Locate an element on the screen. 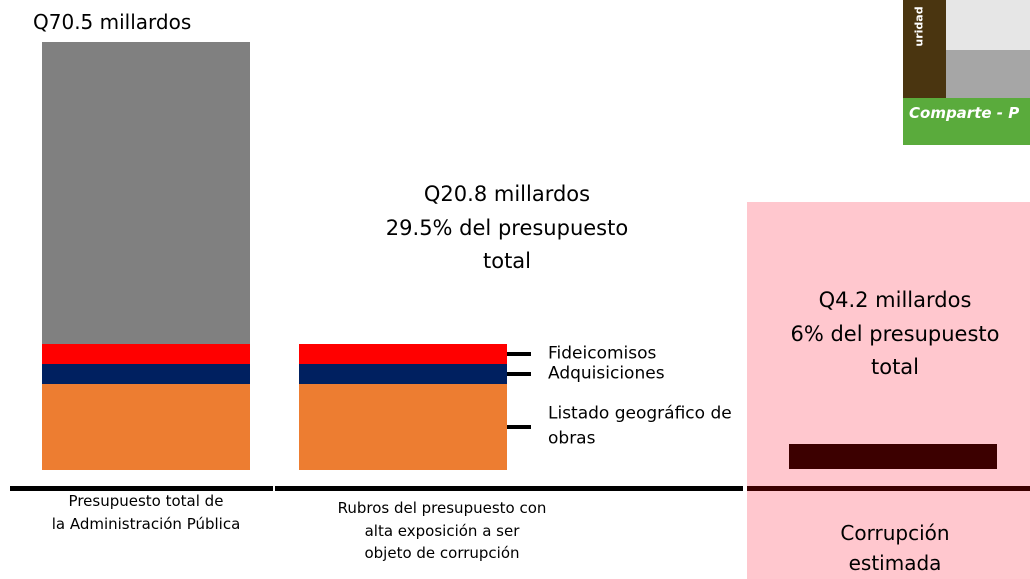 The width and height of the screenshot is (1030, 579). legend-label: Listado geográfico de obras is located at coordinates (640, 426).